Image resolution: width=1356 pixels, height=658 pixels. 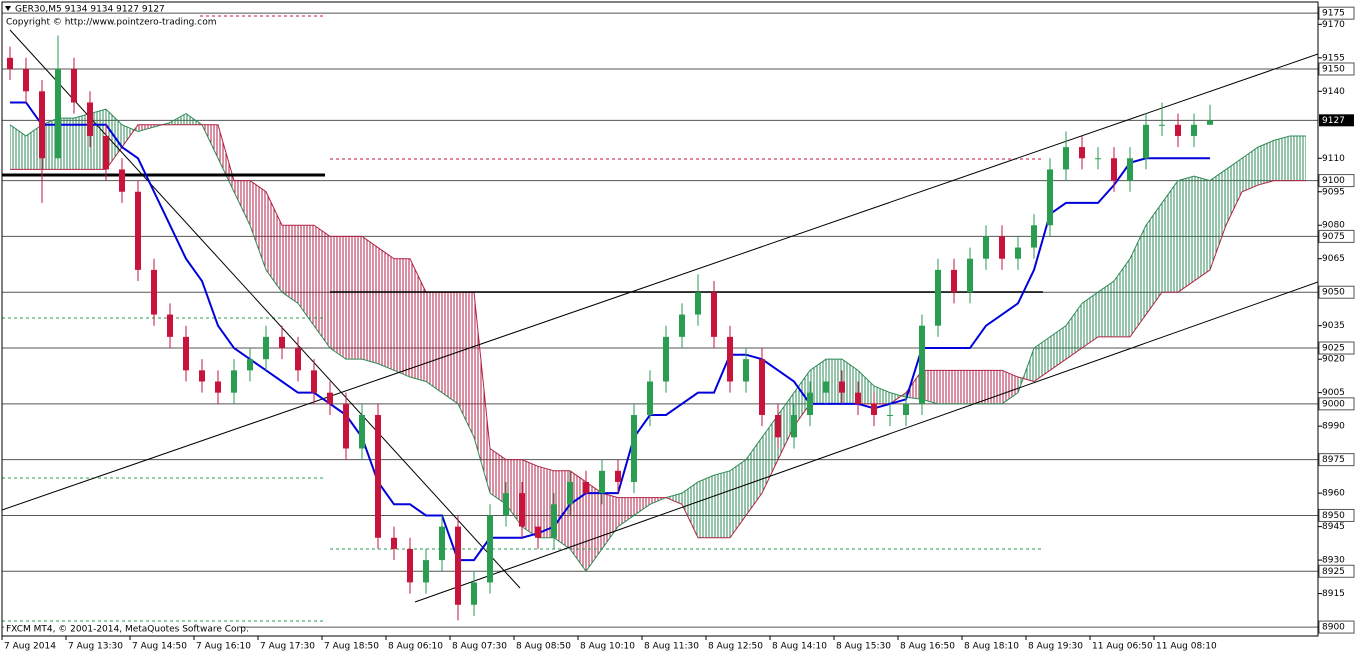 I want to click on x-tick-label: 8 Aug 16:50, so click(x=927, y=647).